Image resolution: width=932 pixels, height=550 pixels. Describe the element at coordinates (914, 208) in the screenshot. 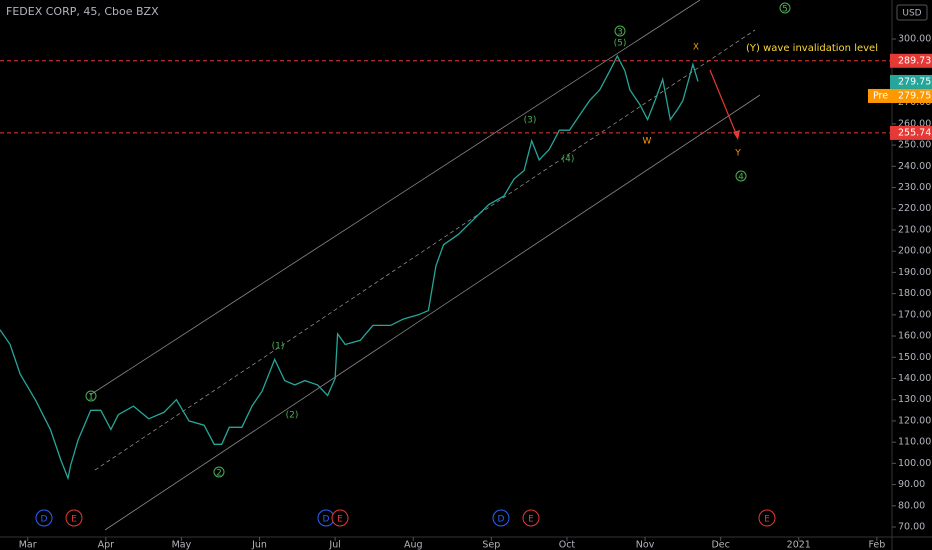

I see `y-tick-label: 220.00` at that location.